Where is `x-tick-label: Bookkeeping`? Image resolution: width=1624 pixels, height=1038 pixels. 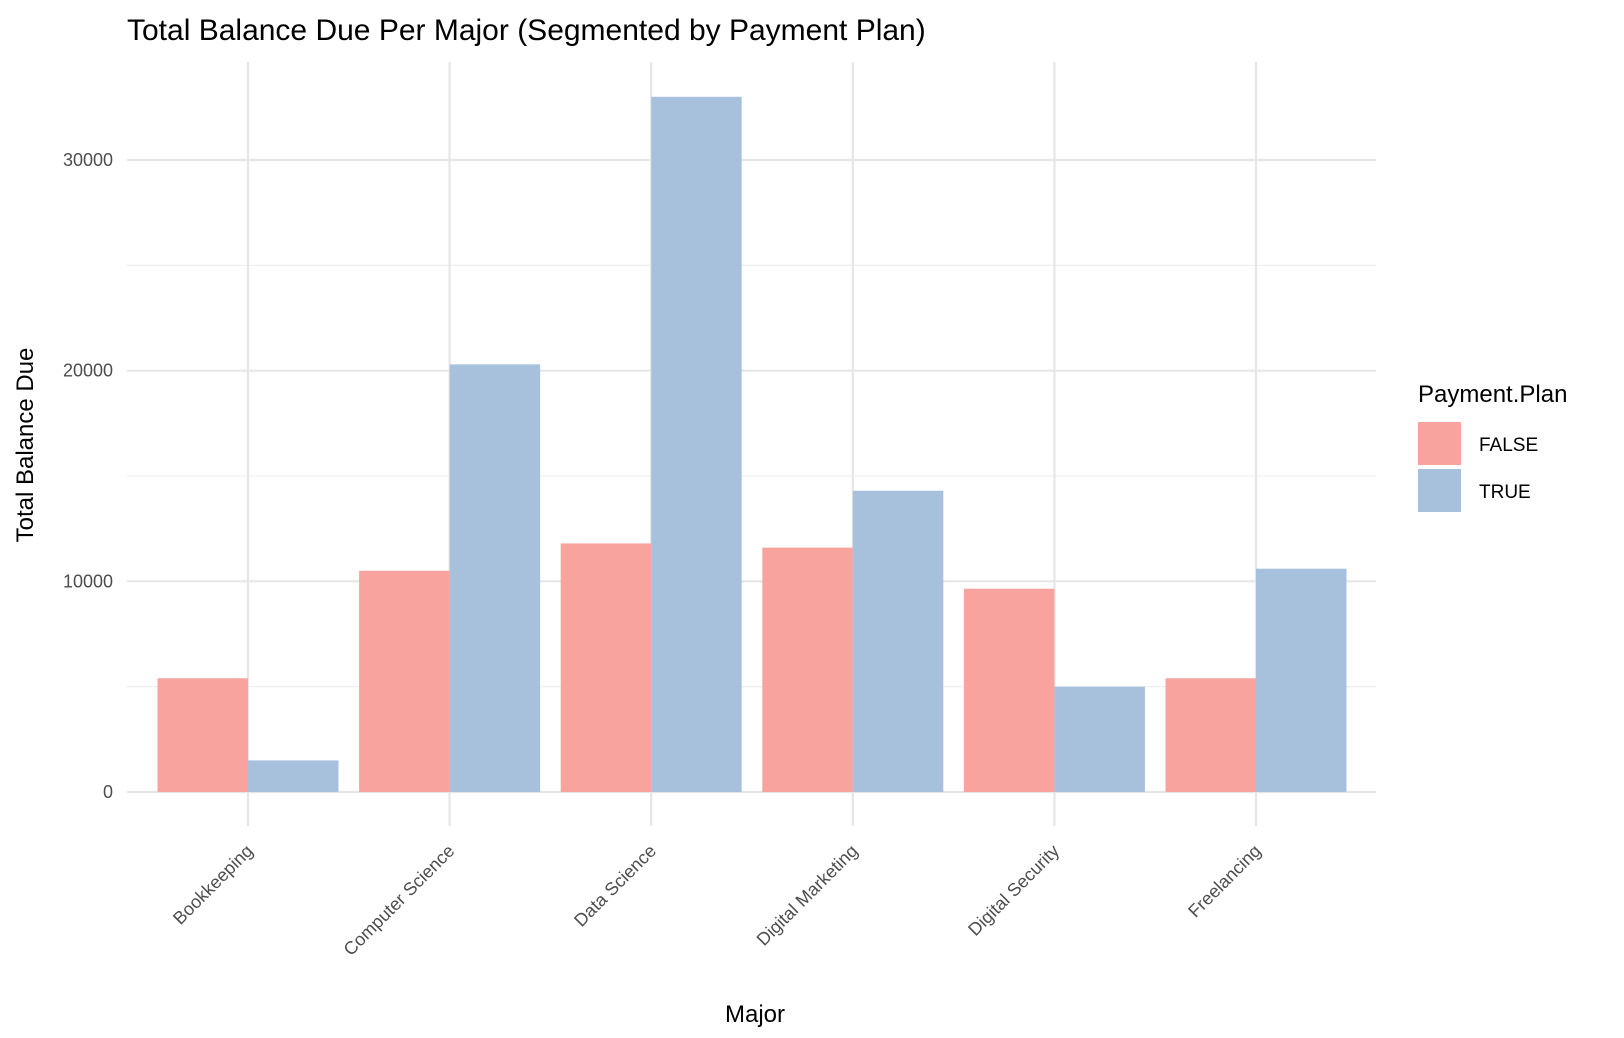
x-tick-label: Bookkeeping is located at coordinates (213, 885).